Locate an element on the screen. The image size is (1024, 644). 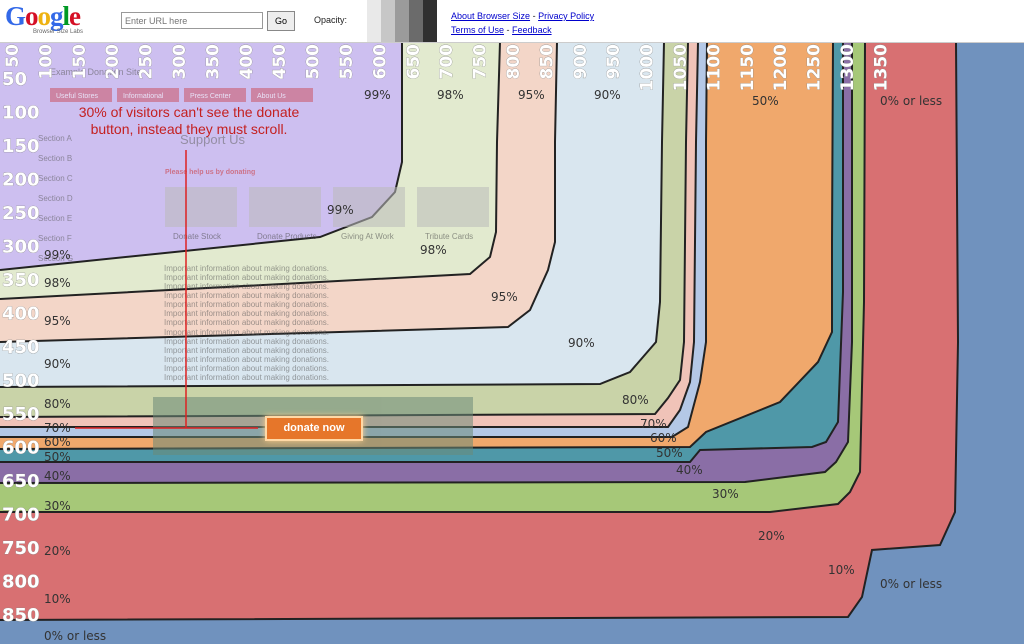
ruler-tick-label: 100 is located at coordinates (46, 62).